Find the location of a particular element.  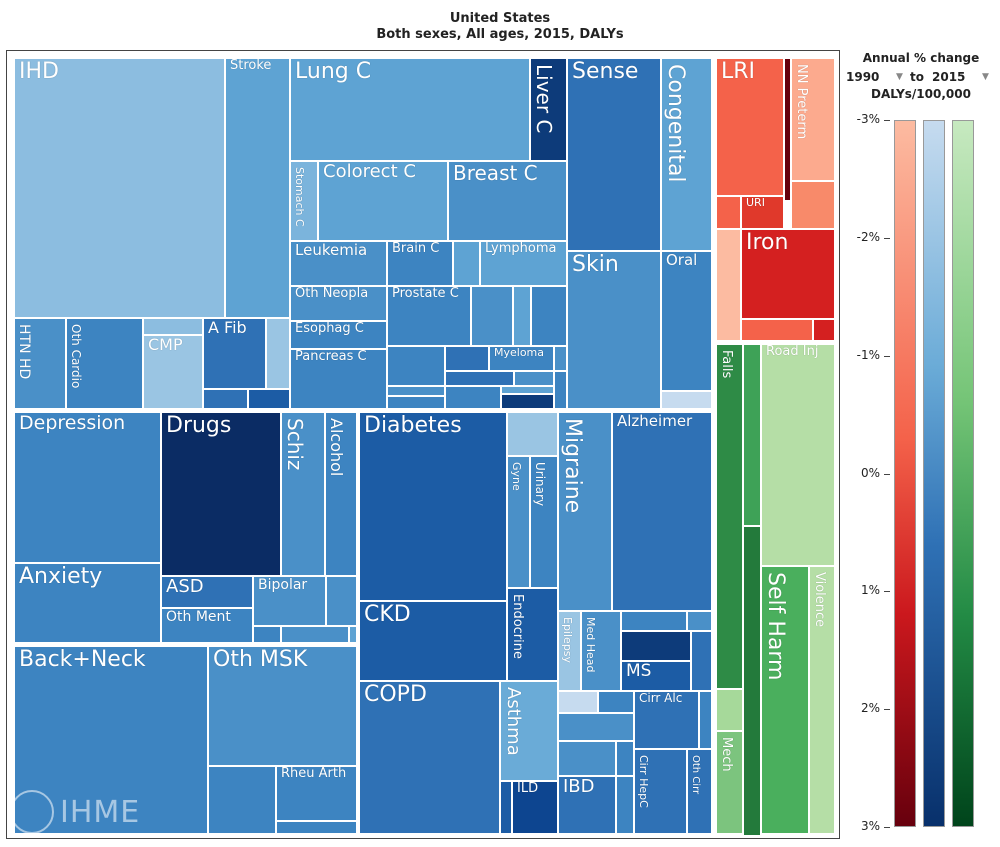

treemap-tile: Prostate C is located at coordinates (429, 316).